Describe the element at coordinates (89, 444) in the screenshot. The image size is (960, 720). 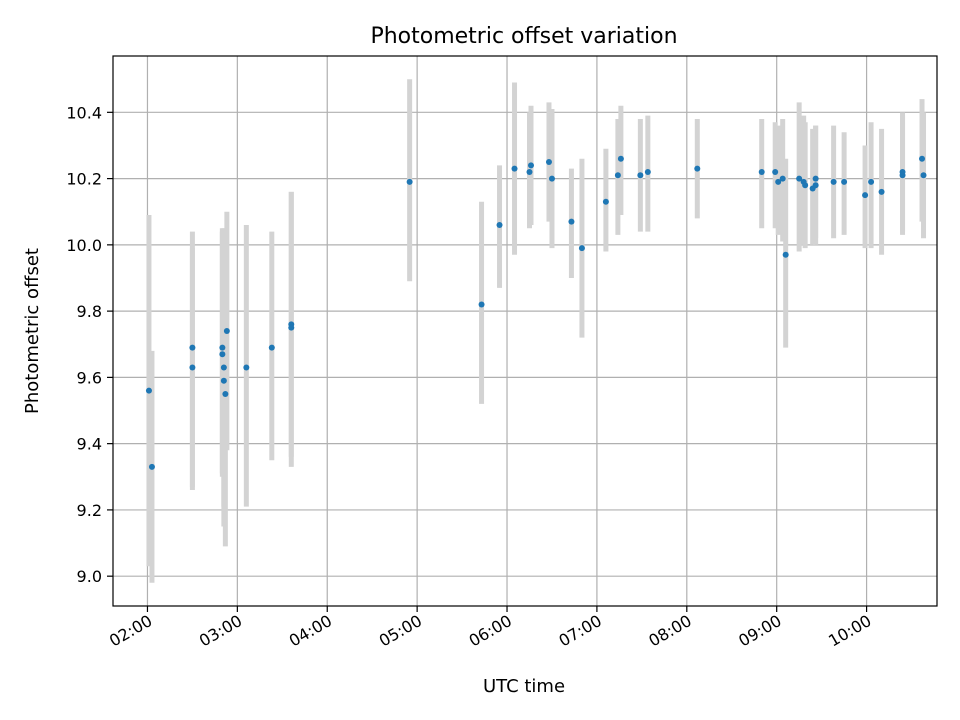
I see `y-tick-label: 9.4` at that location.